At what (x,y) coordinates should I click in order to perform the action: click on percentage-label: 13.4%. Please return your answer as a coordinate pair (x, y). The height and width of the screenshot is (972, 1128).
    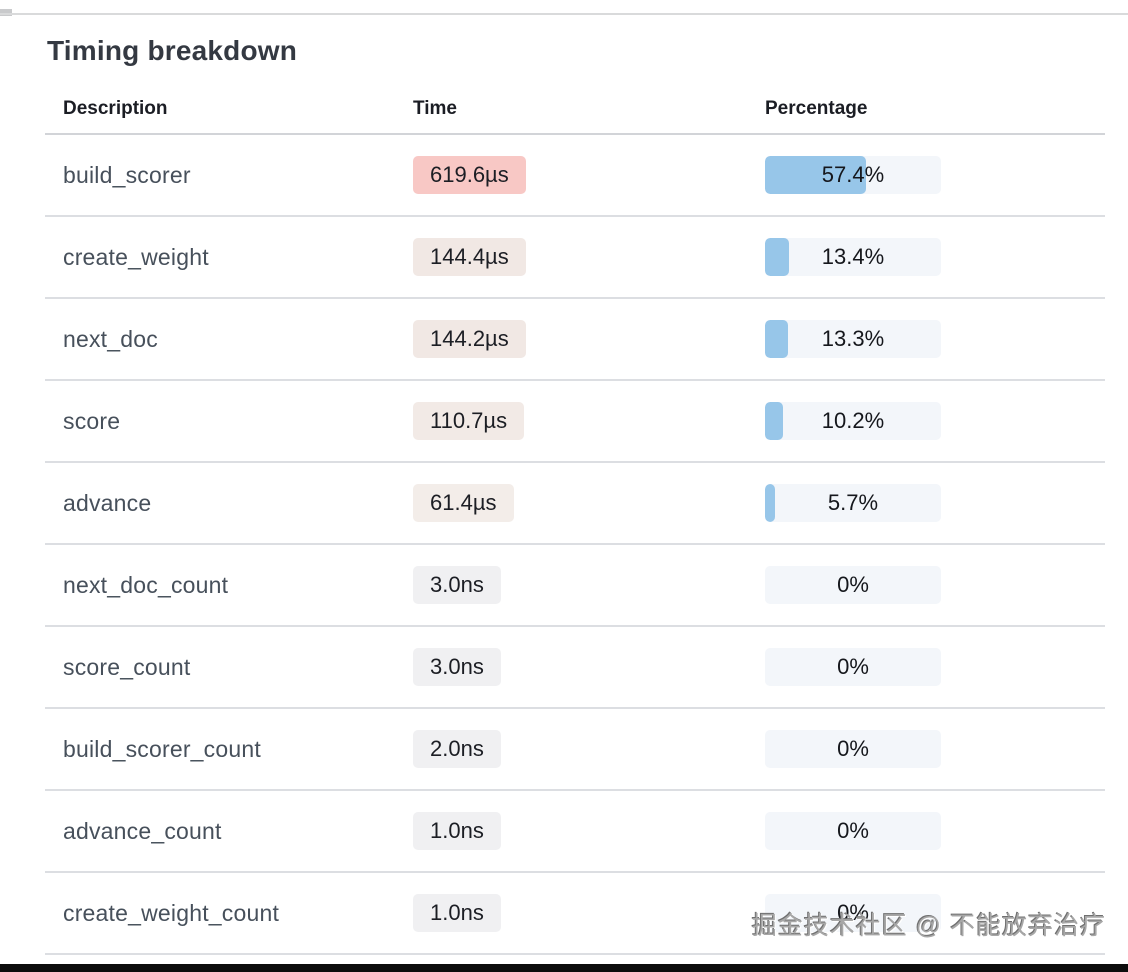
    Looking at the image, I should click on (853, 256).